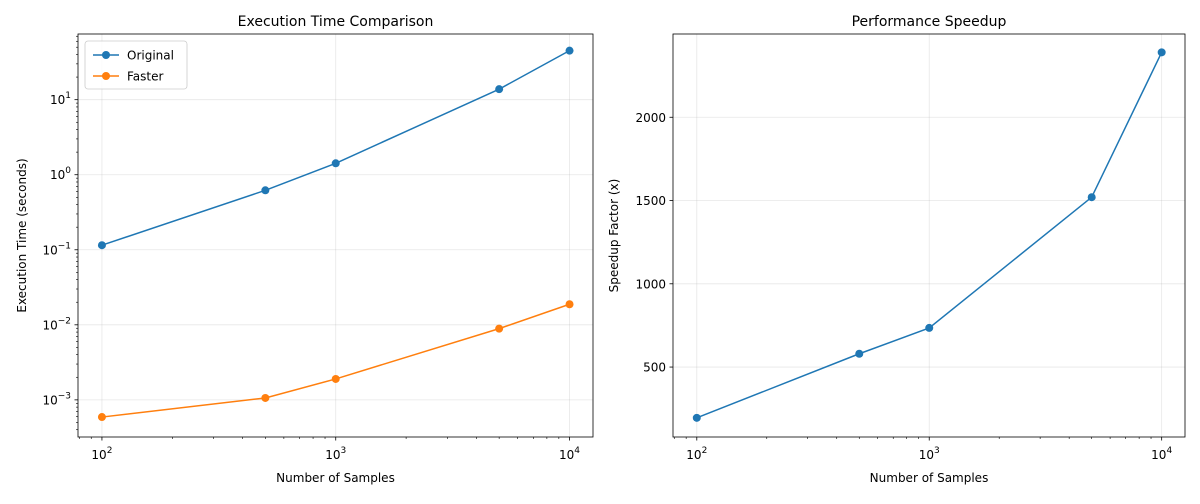  I want to click on legend: Original Faster, so click(136, 65).